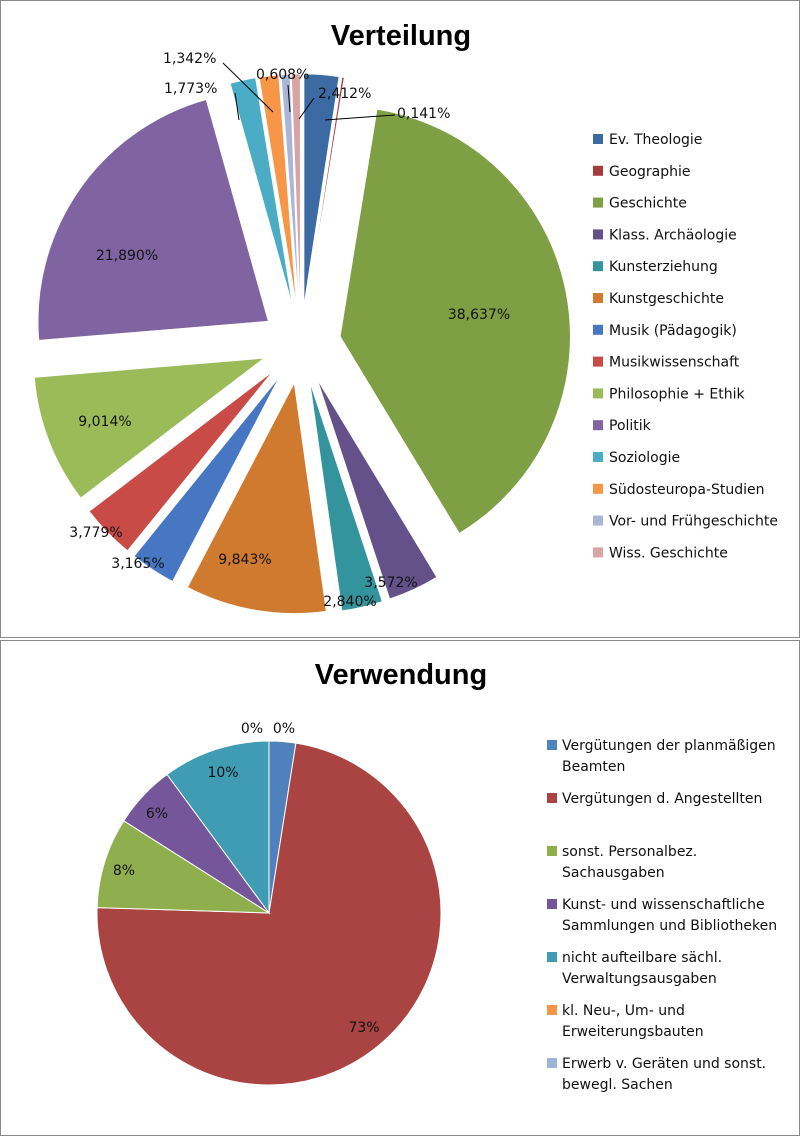 Image resolution: width=800 pixels, height=1136 pixels. I want to click on legend-label: Klass. Archäologie, so click(673, 235).